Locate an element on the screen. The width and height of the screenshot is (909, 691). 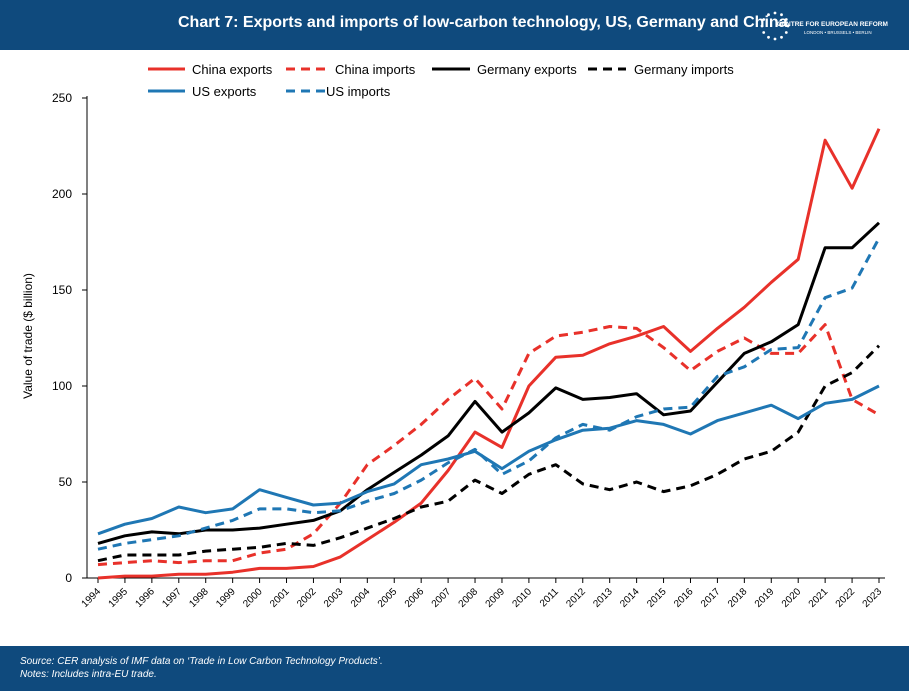
legend-label-germany-exports: Germany exports is located at coordinates (527, 69).